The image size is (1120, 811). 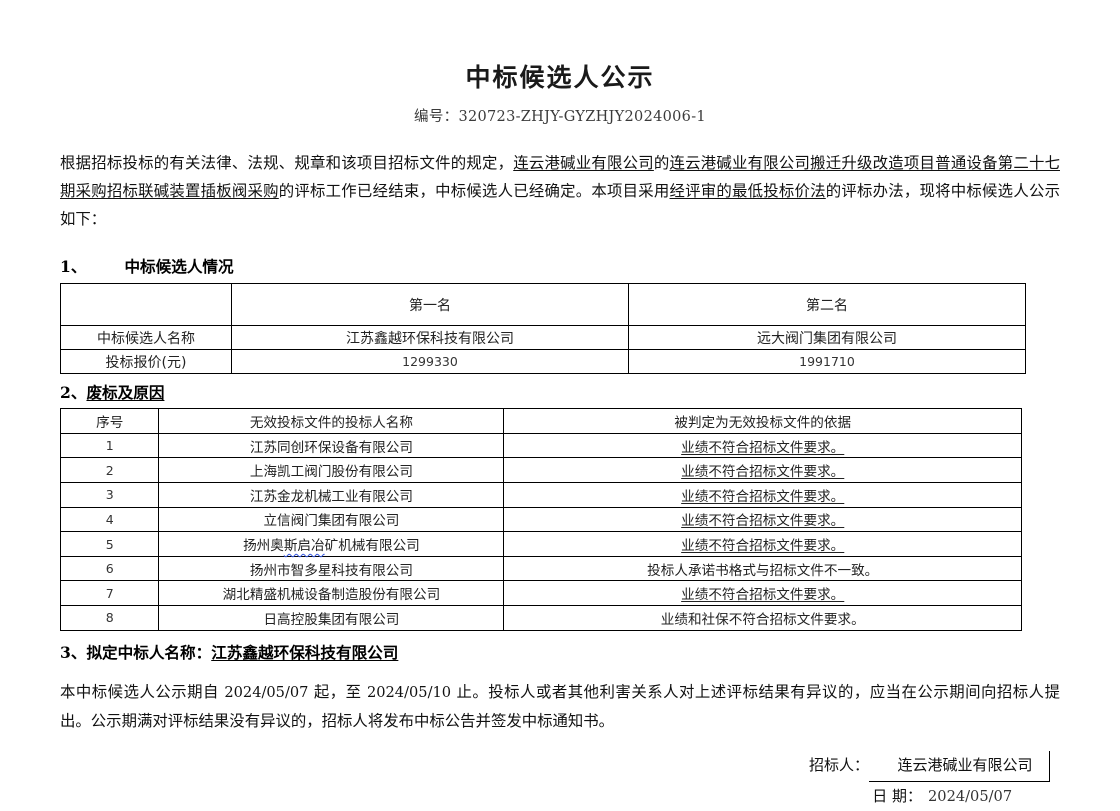 I want to click on reject-row-1-index: 1, so click(x=109, y=445).